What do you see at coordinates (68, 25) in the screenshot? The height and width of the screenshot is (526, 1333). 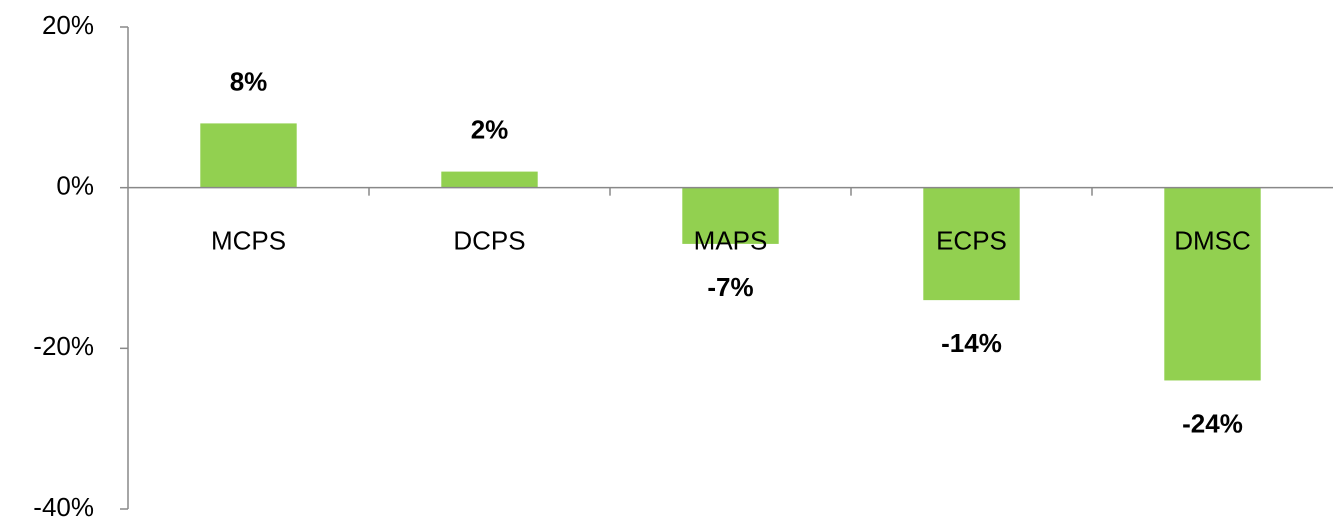 I see `y-tick-label: 20%` at bounding box center [68, 25].